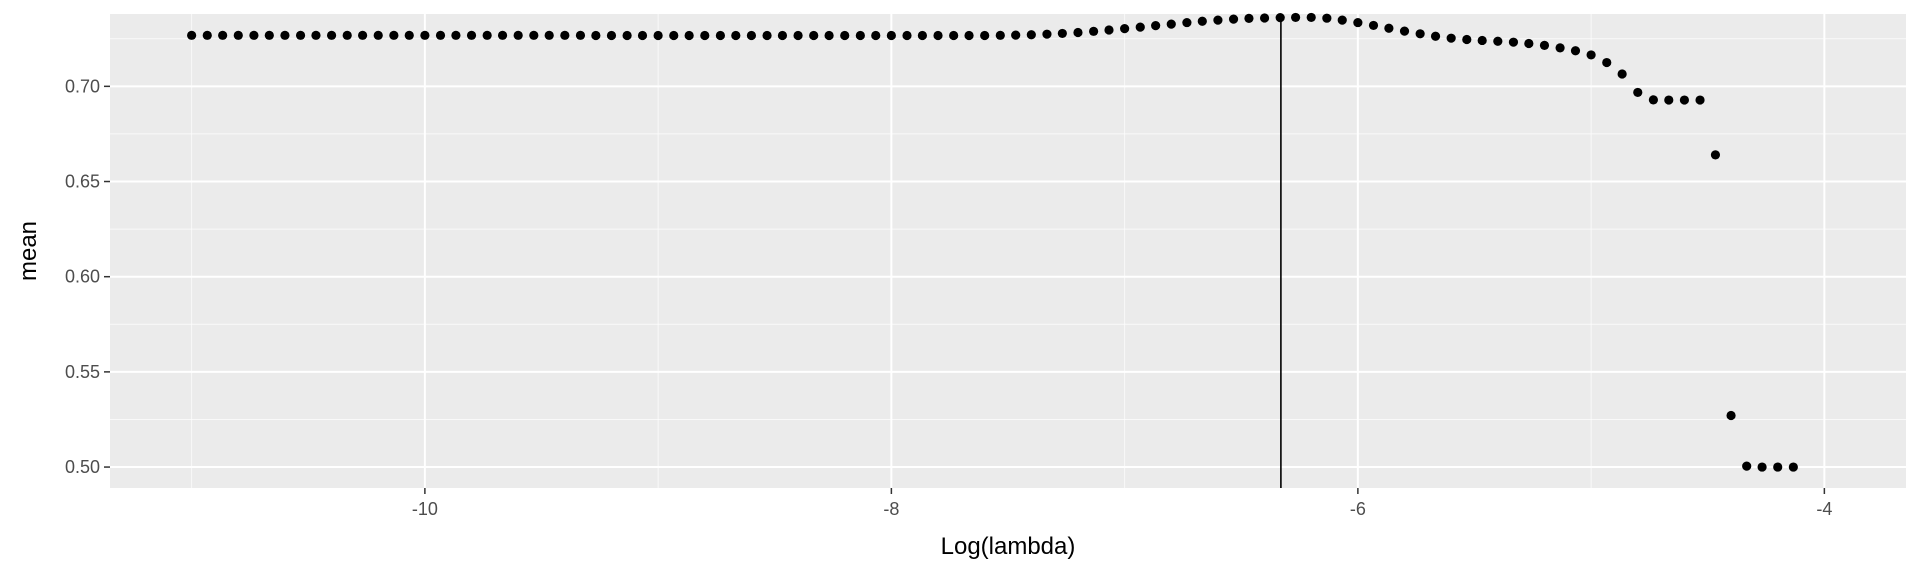  What do you see at coordinates (82, 86) in the screenshot?
I see `y-tick-label: 0.70` at bounding box center [82, 86].